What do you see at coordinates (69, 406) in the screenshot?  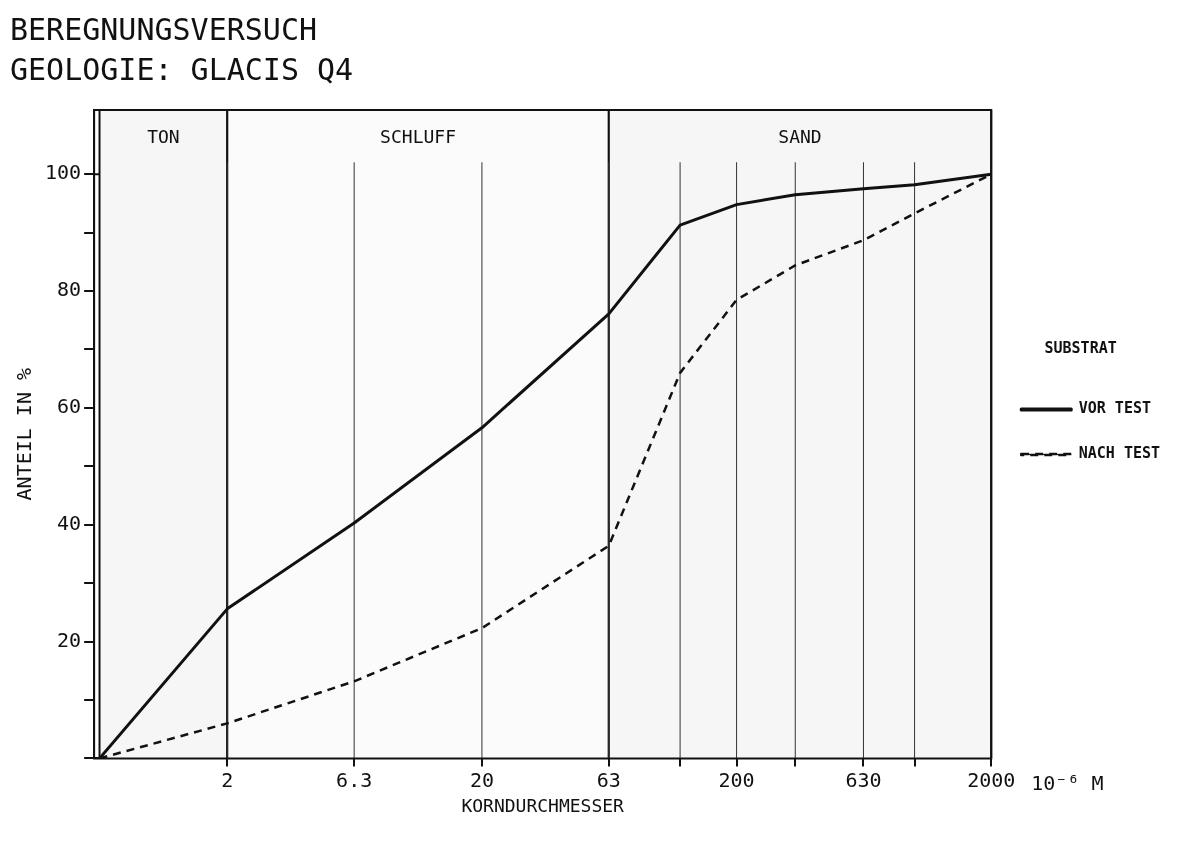 I see `y-tick-label: 60` at bounding box center [69, 406].